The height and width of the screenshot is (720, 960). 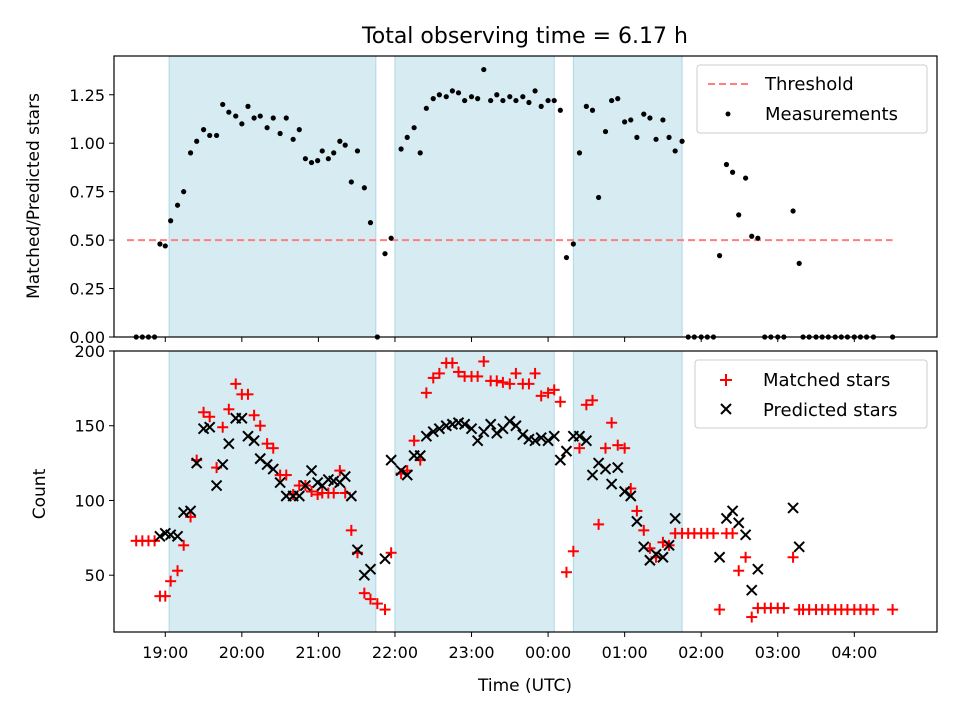 What do you see at coordinates (778, 652) in the screenshot?
I see `x-tick-label: 03:00` at bounding box center [778, 652].